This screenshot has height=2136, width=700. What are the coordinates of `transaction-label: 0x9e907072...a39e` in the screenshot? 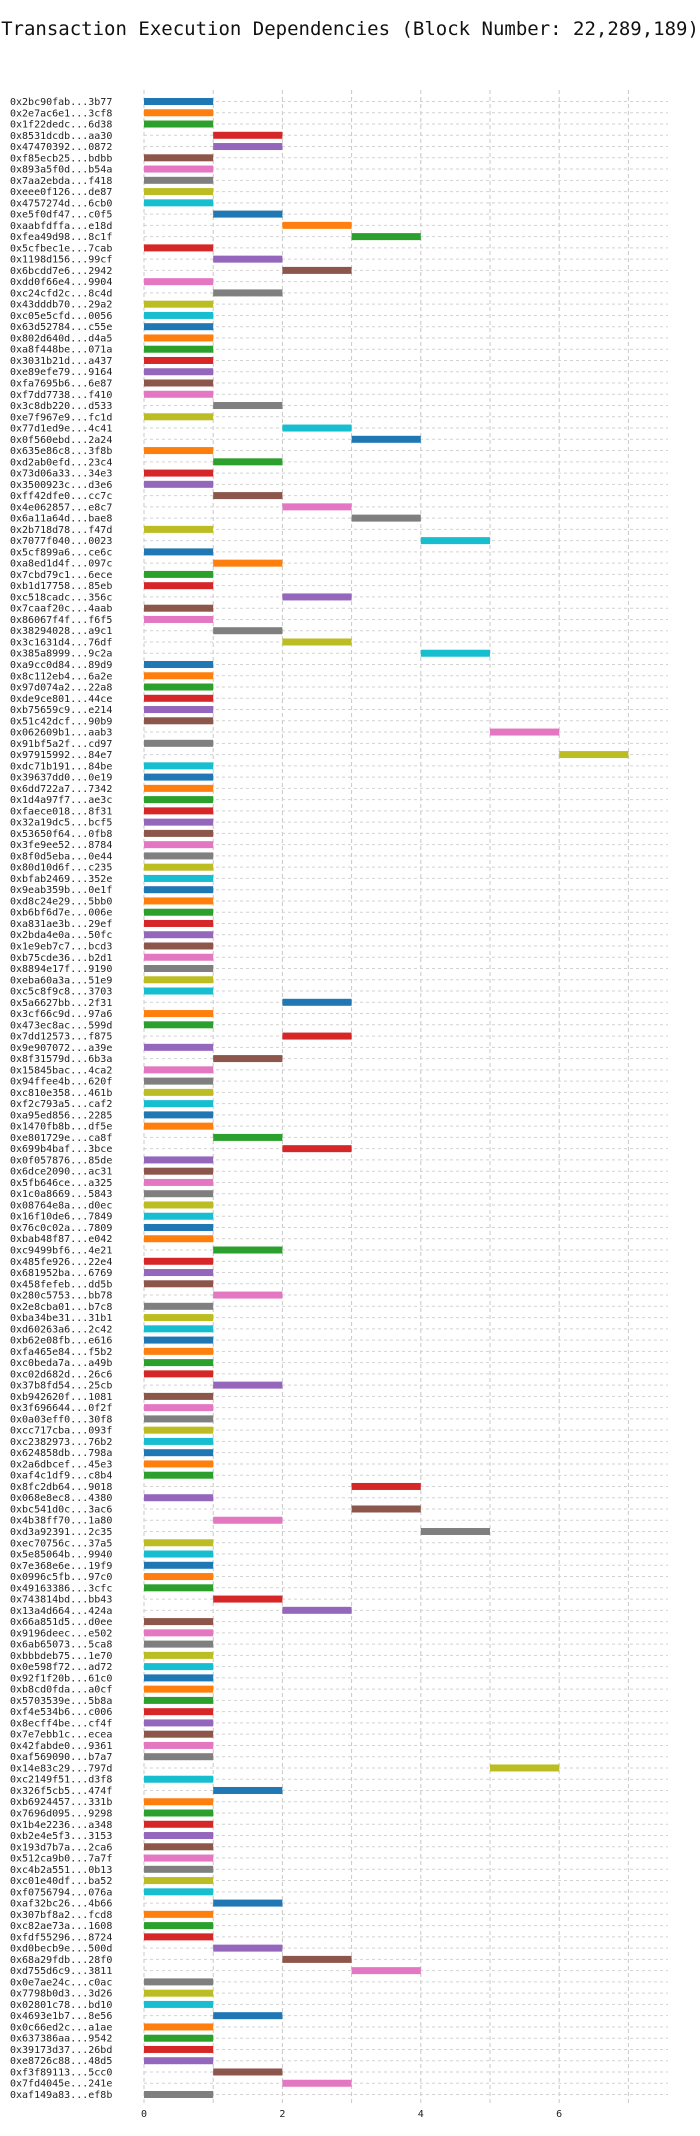 It's located at (61, 1048).